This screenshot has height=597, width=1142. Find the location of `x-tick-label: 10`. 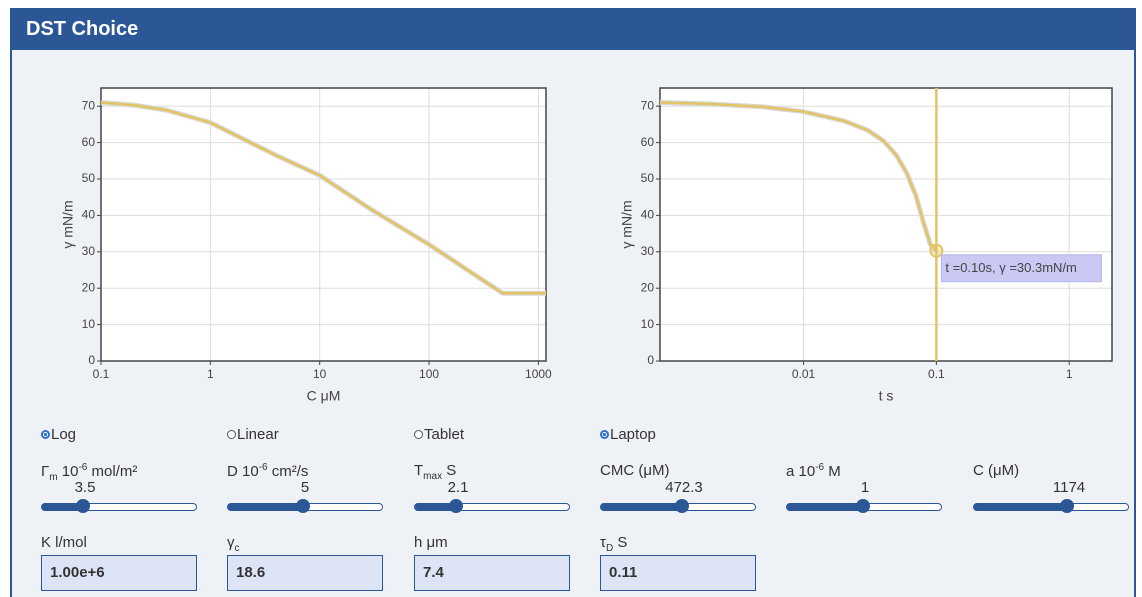

x-tick-label: 10 is located at coordinates (320, 374).